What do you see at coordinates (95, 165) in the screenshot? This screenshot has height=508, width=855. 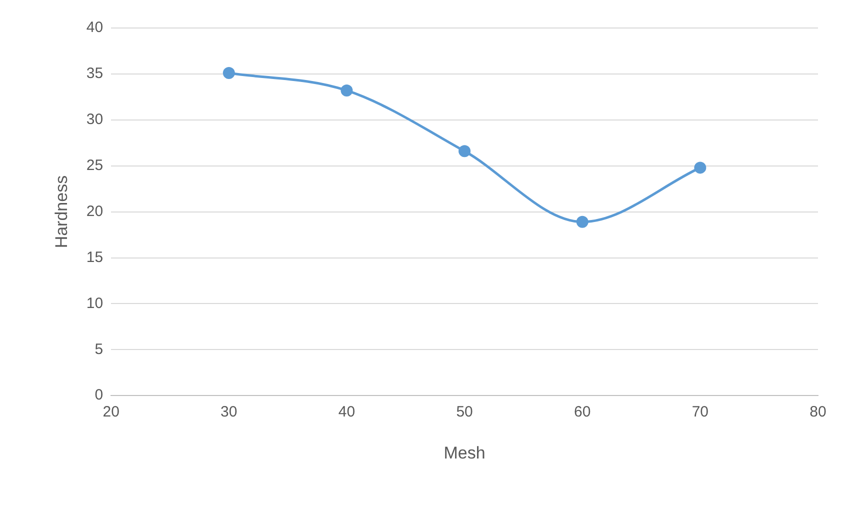 I see `y-tick-label: 25` at bounding box center [95, 165].